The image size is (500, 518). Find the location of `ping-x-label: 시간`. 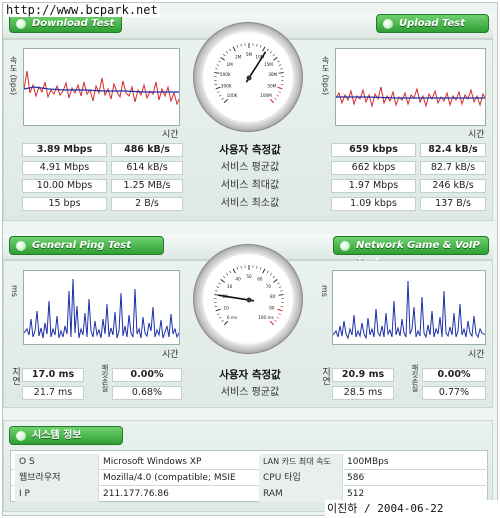

ping-x-label: 시간 is located at coordinates (170, 355).